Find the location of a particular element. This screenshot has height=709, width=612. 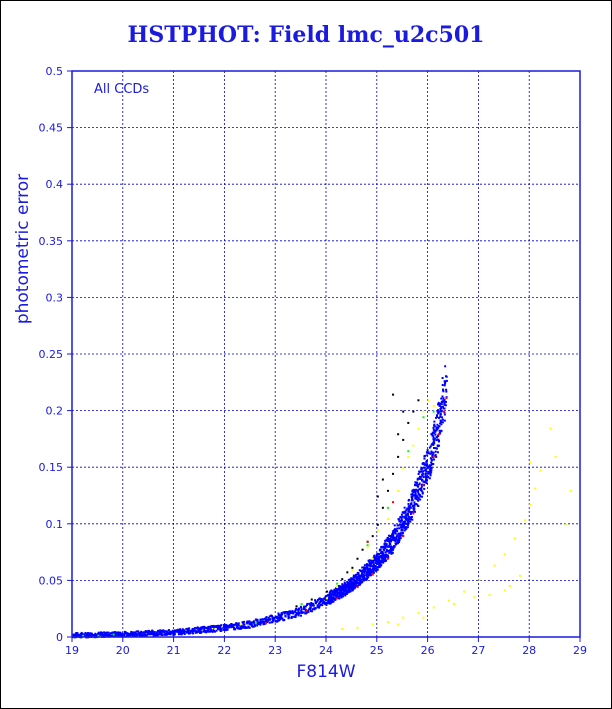

y-tick-label: 0.35 is located at coordinates (51, 241).